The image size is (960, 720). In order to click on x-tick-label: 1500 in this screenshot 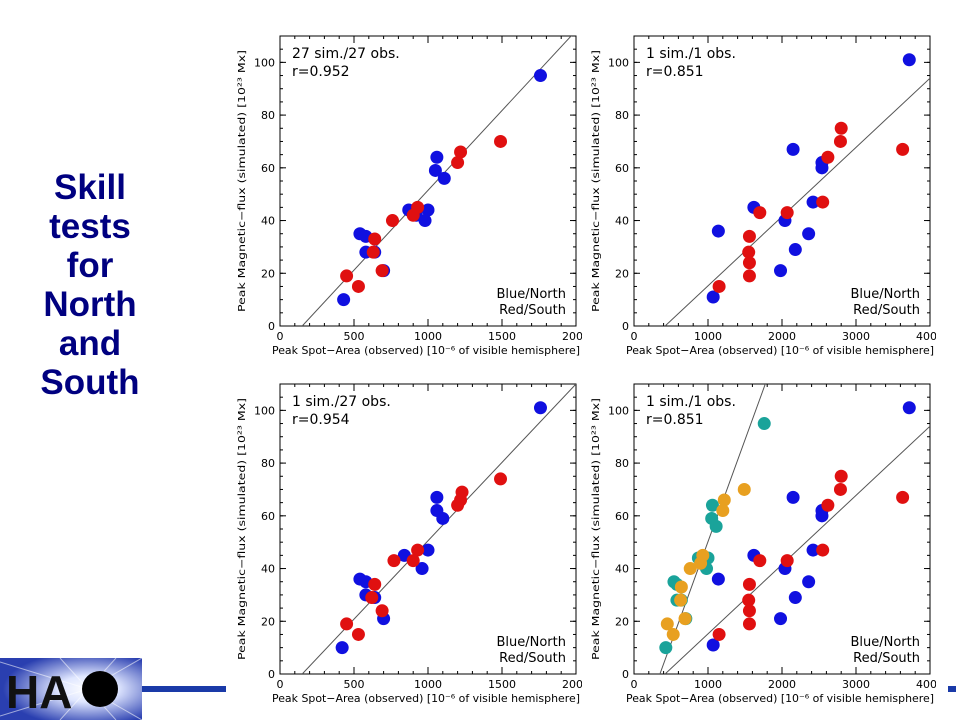, I will do `click(502, 336)`.